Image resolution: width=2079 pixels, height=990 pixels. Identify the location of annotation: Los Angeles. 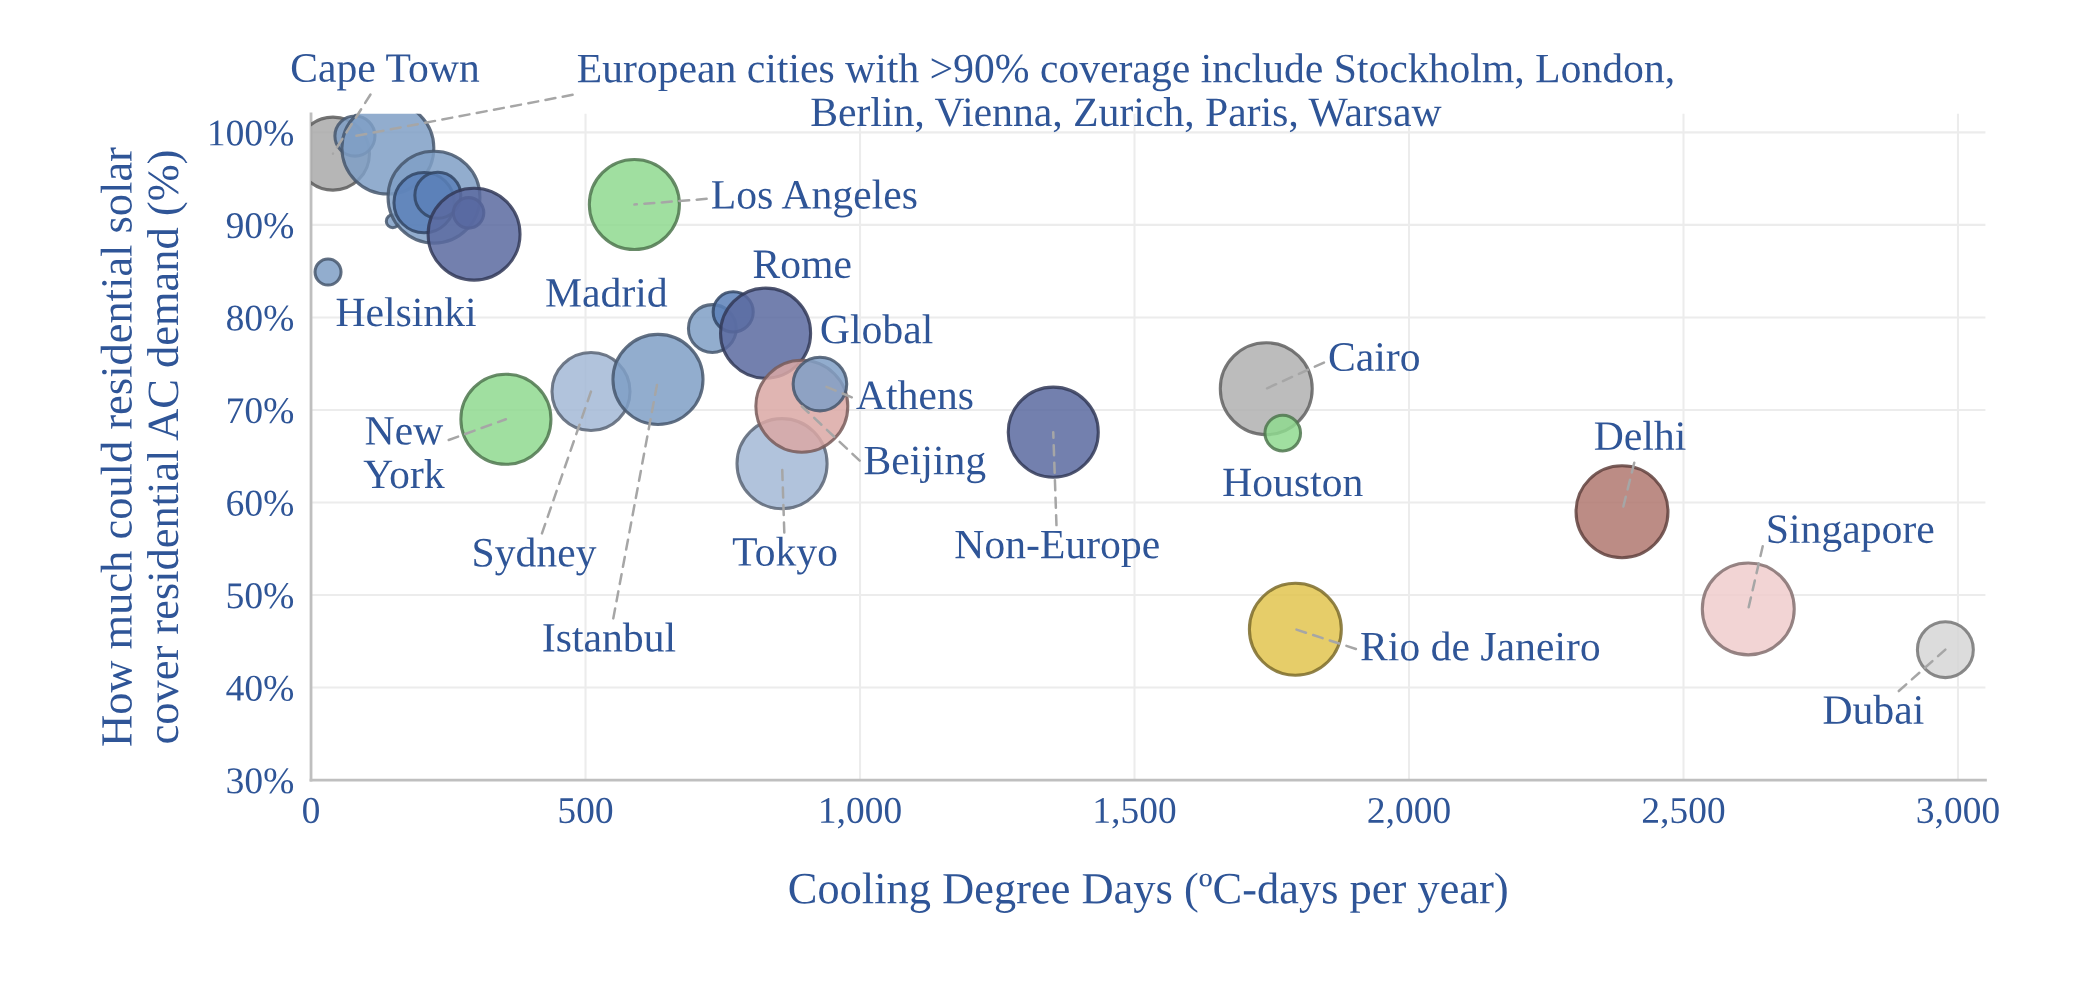
(814, 198).